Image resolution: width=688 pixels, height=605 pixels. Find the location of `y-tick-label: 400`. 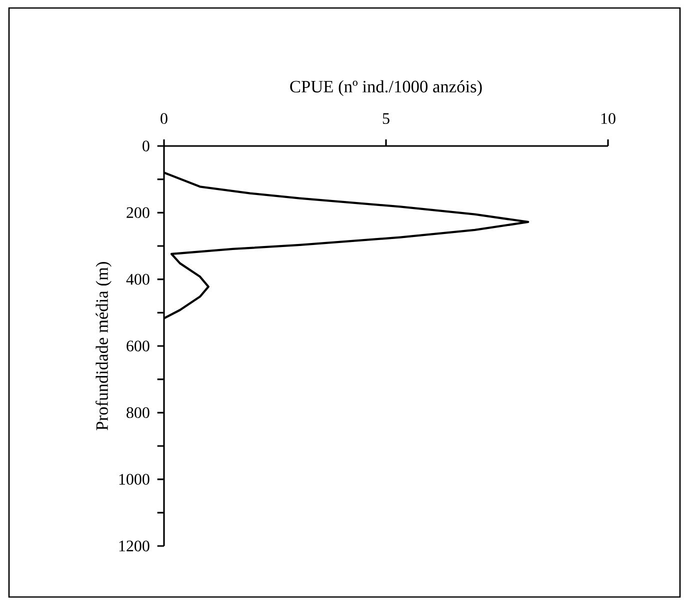

y-tick-label: 400 is located at coordinates (138, 279).